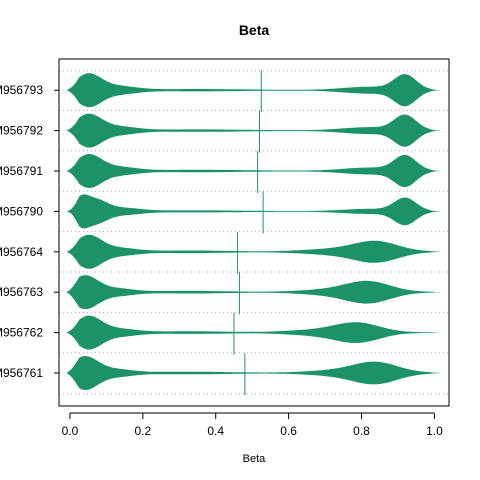 The height and width of the screenshot is (480, 480). I want to click on y-tick-label: M956761, so click(21, 373).